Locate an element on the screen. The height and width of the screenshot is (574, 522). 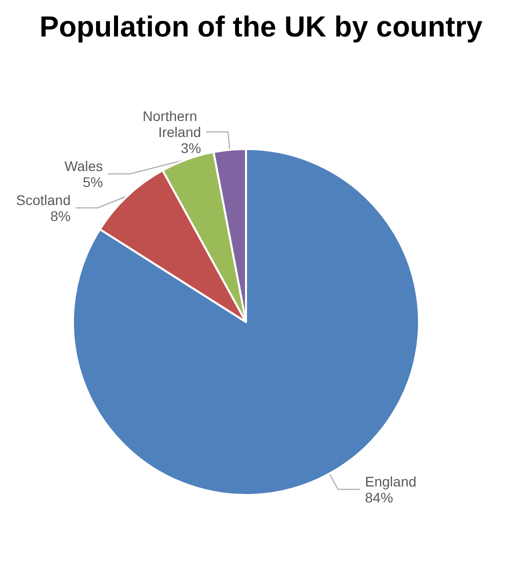
slice-label: Wales is located at coordinates (83, 166).